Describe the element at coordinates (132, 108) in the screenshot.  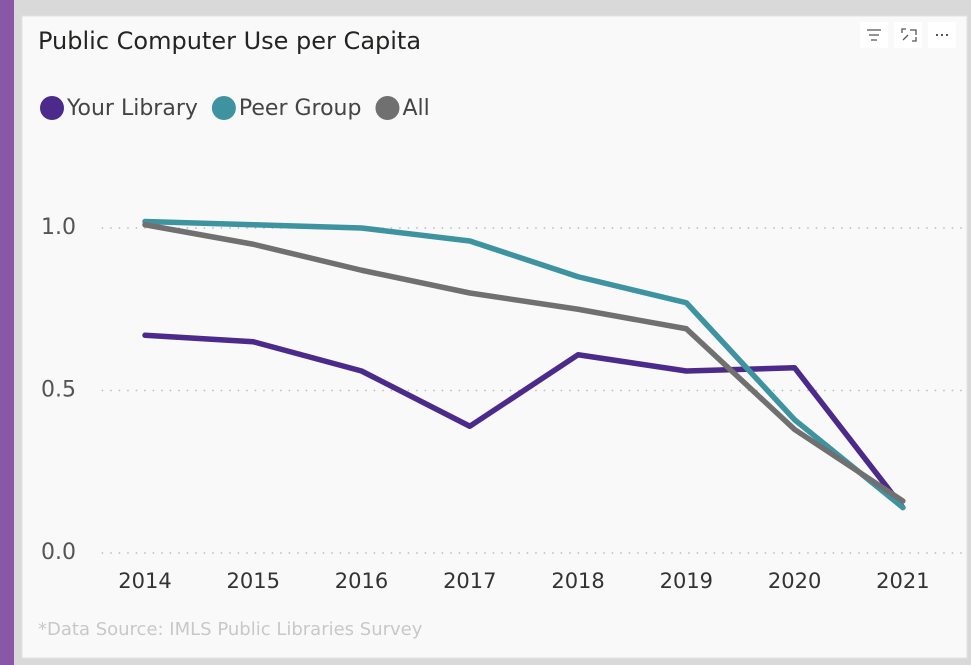
I see `legend-label: Your Library` at that location.